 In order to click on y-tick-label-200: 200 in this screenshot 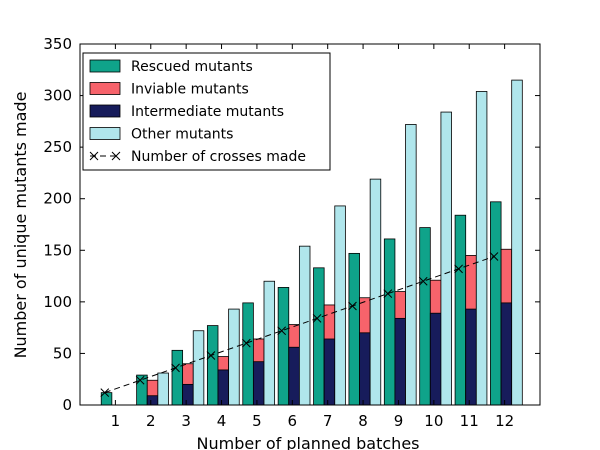, I will do `click(57, 199)`.